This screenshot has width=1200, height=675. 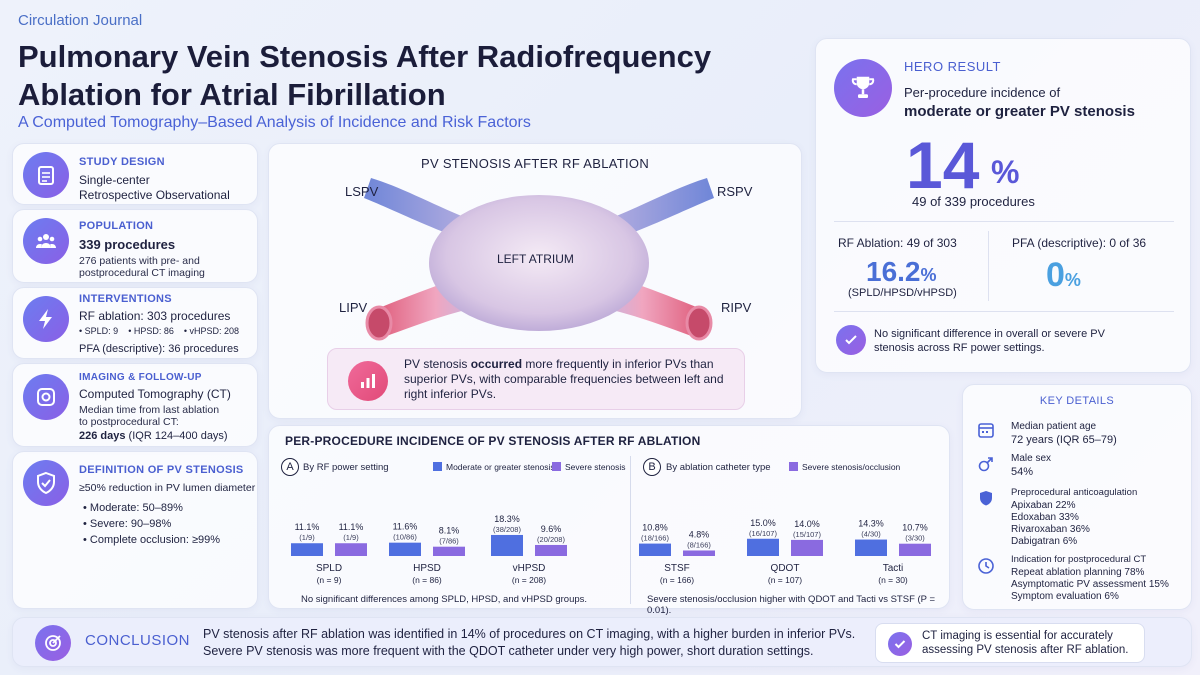 I want to click on category-n-qdot: (n = 107), so click(x=785, y=580).